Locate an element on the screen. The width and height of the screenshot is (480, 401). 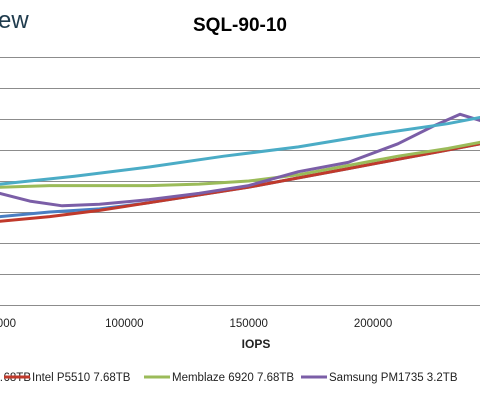
x-tick-labels: 50000 100000 150000 200000 is located at coordinates (196, 324).